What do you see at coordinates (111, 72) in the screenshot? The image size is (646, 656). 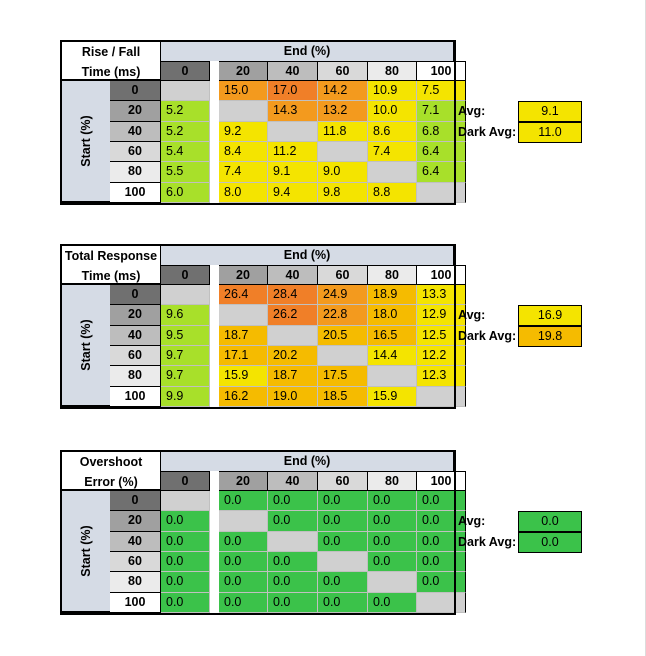 I see `table-title-line2: Time (ms)` at bounding box center [111, 72].